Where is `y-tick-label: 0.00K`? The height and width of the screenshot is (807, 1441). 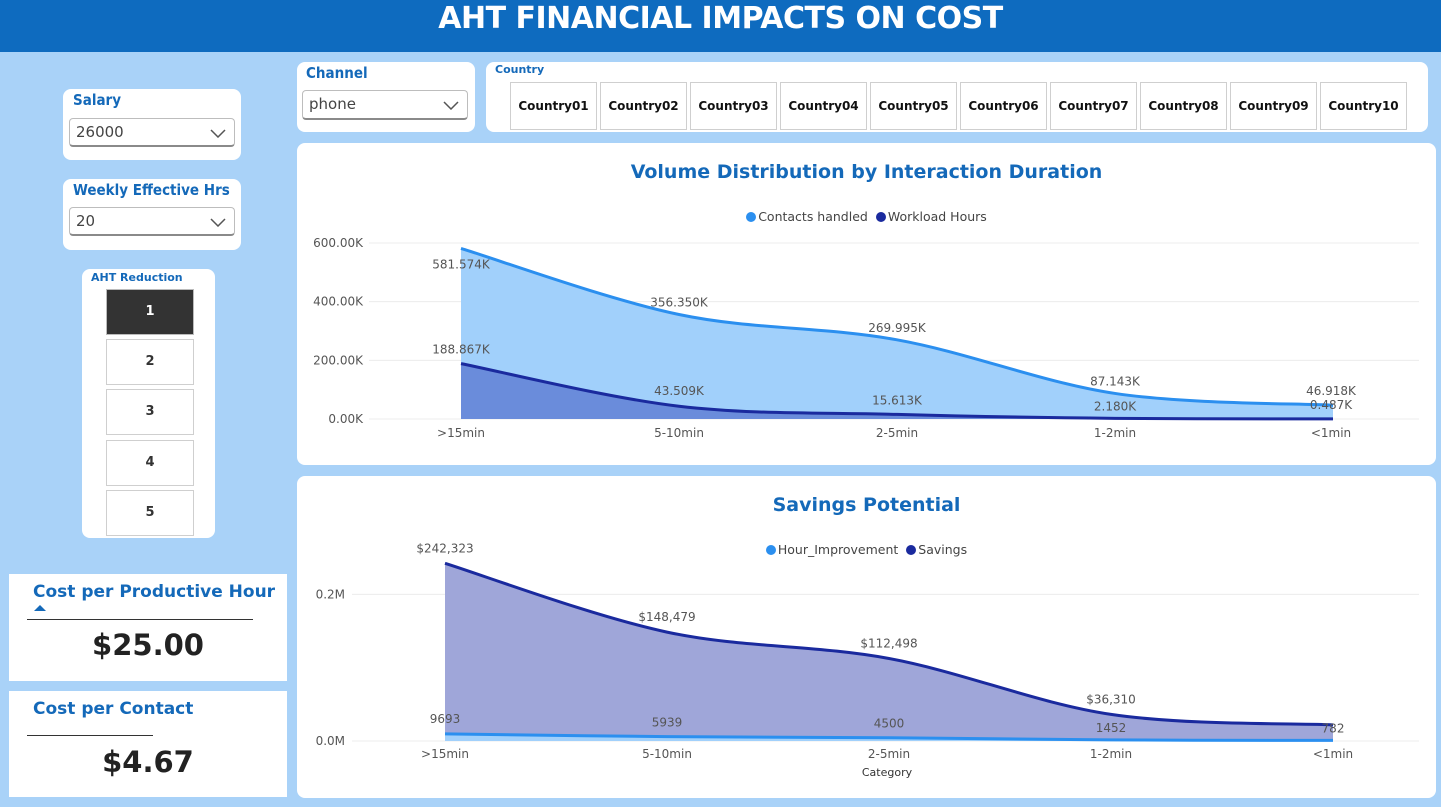
y-tick-label: 0.00K is located at coordinates (346, 419).